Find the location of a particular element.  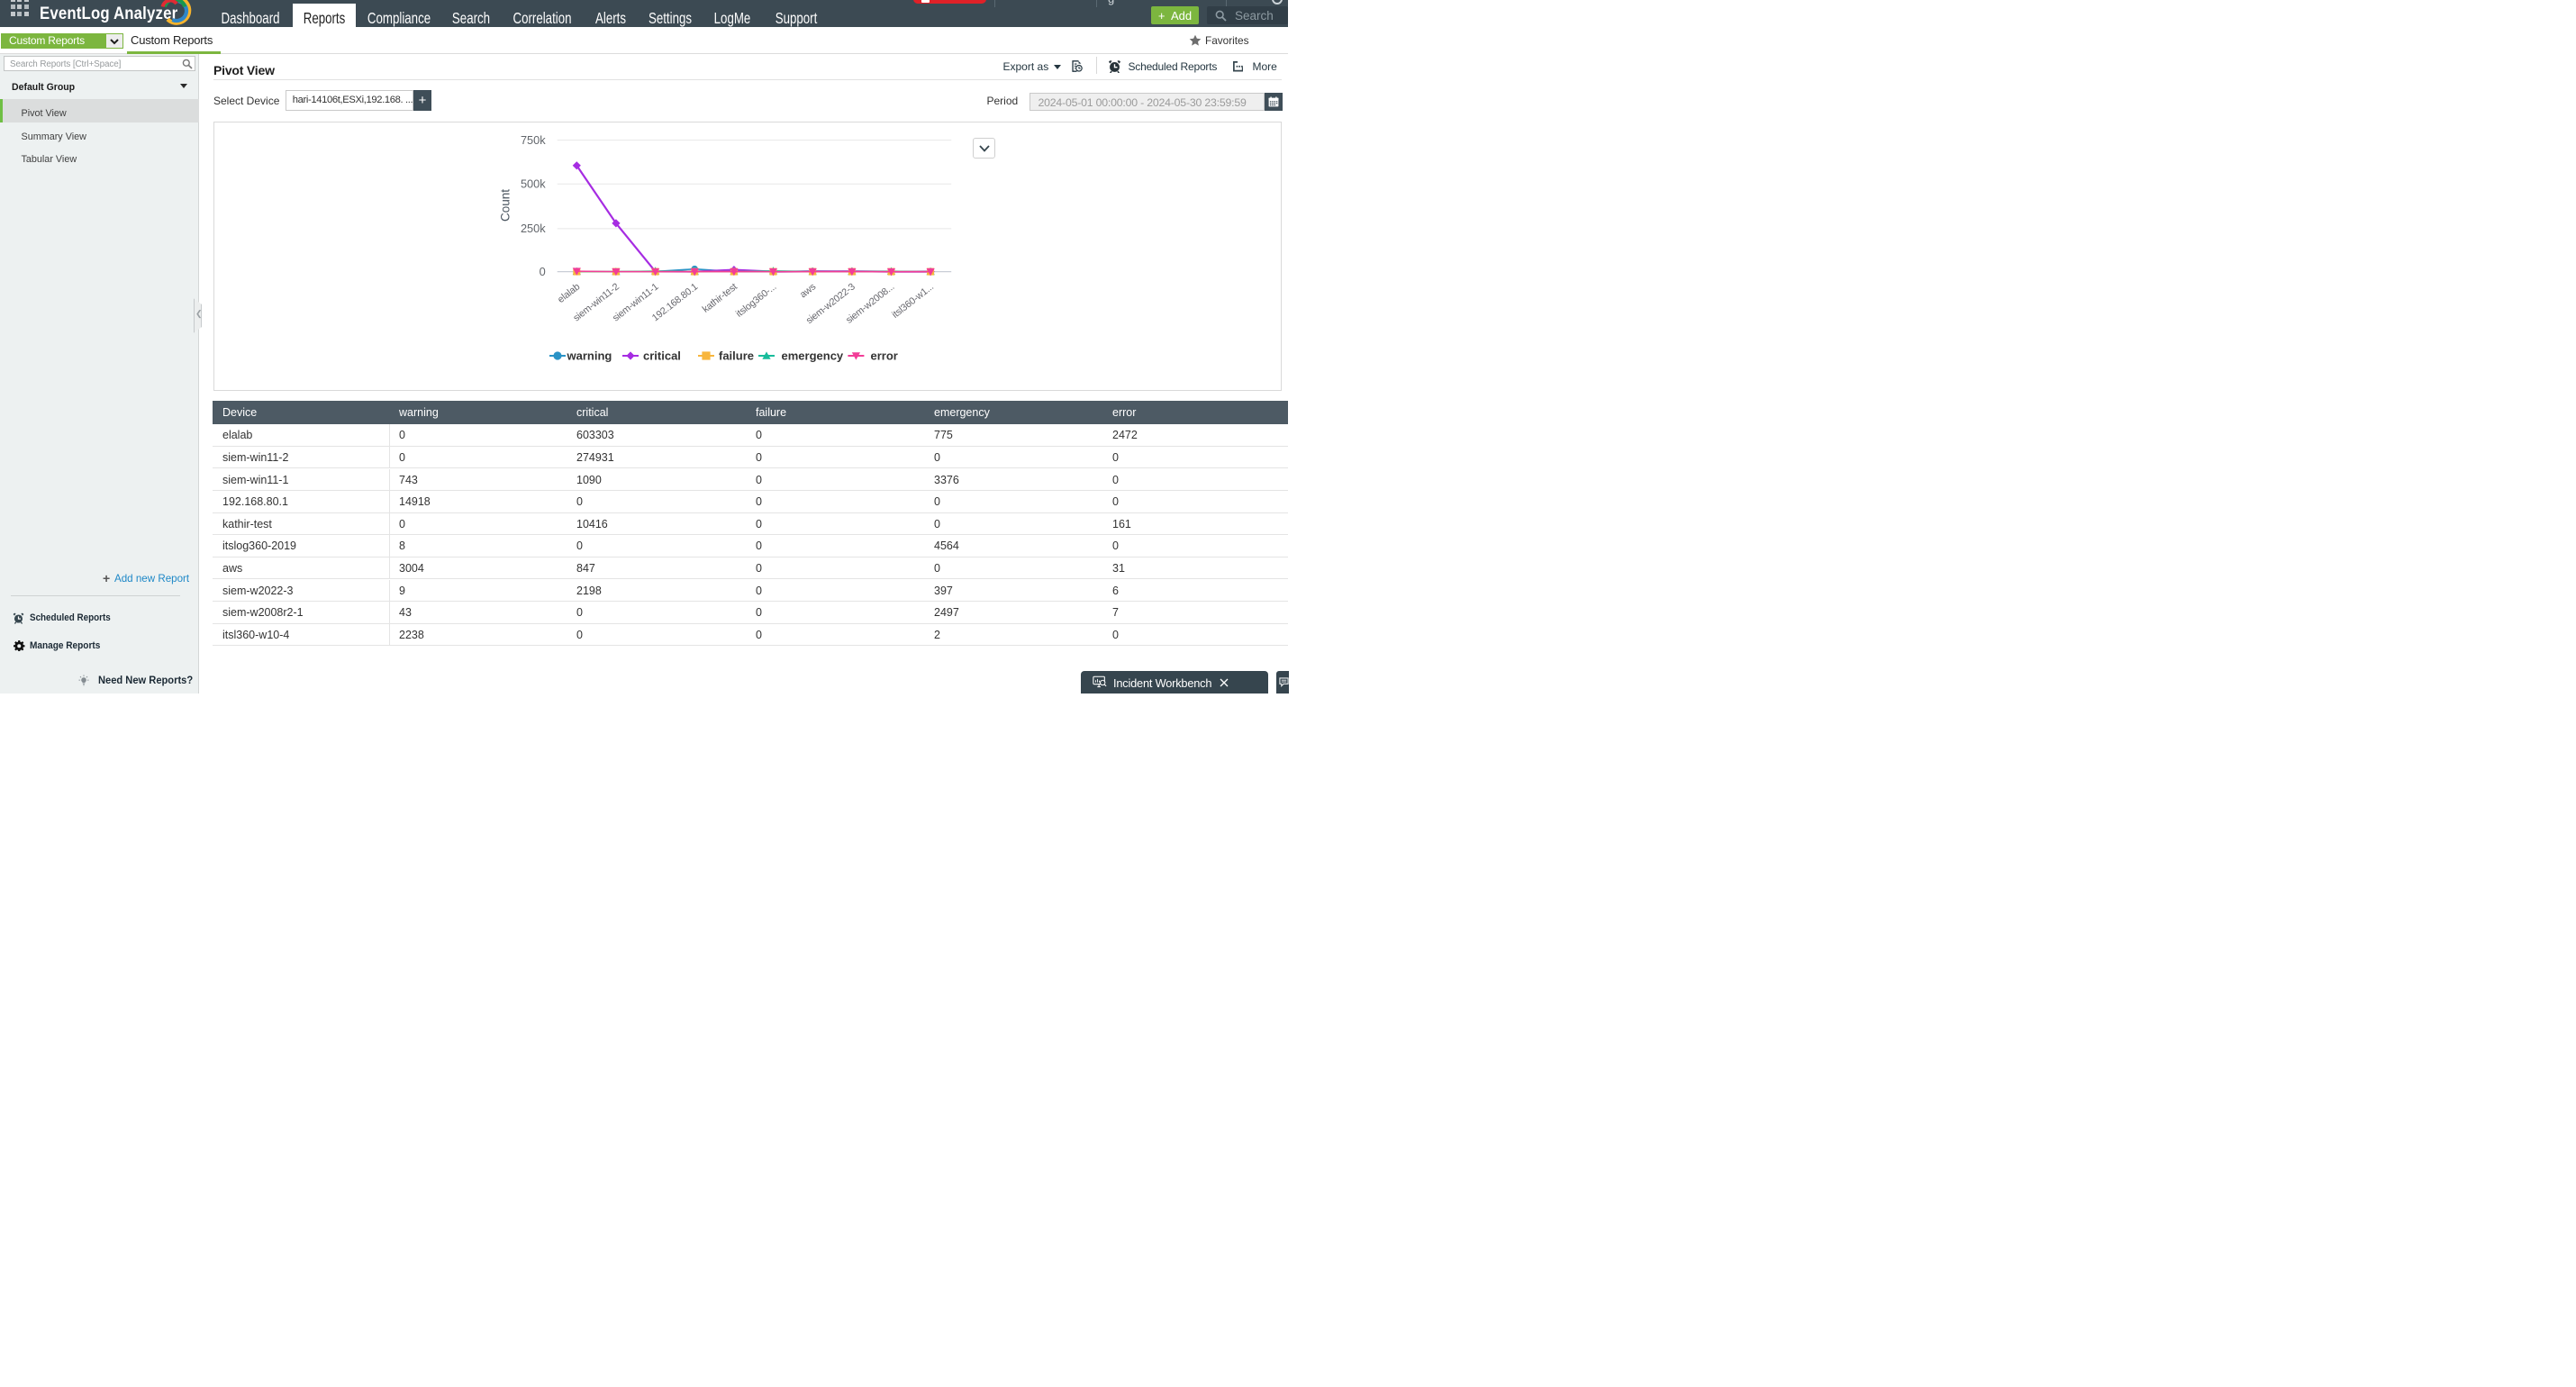

svg-text: elalab is located at coordinates (569, 293).